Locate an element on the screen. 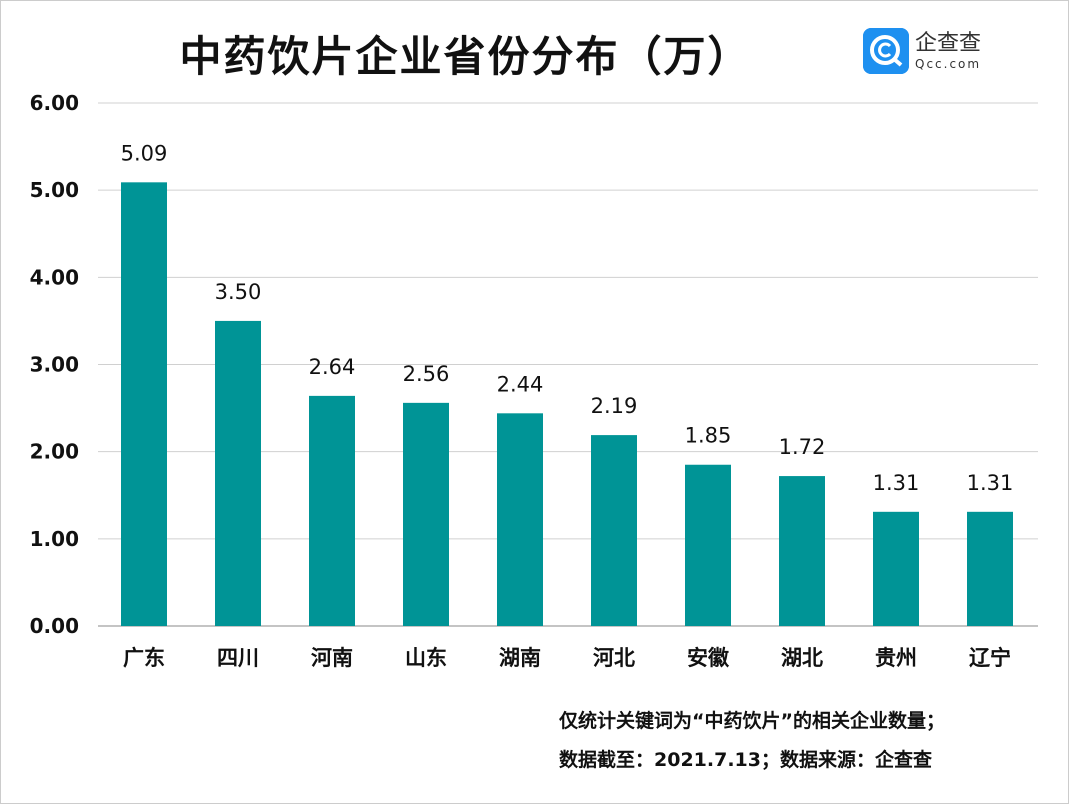  y-tick-label: 6.00 is located at coordinates (54, 103).